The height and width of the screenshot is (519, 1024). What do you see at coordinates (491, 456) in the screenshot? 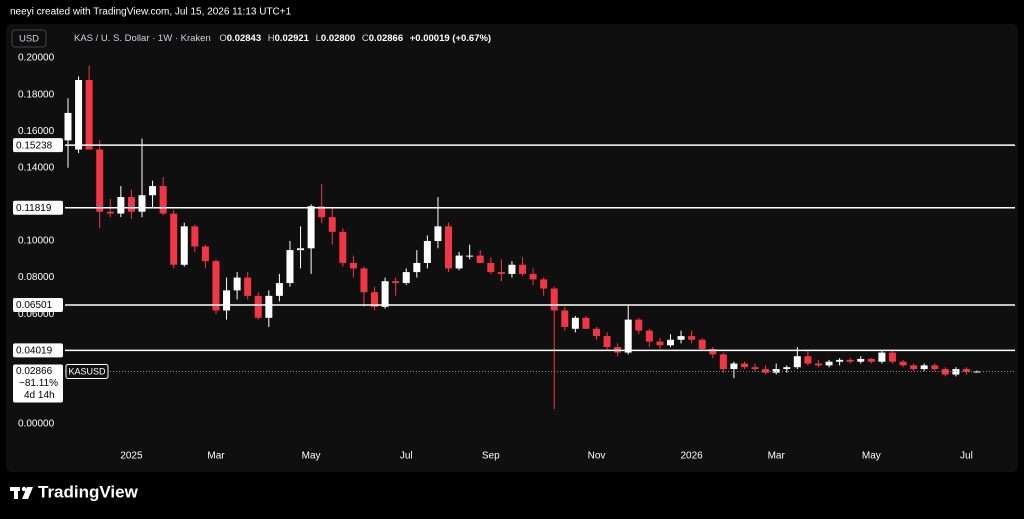
I see `x-tick-label: Sep` at bounding box center [491, 456].